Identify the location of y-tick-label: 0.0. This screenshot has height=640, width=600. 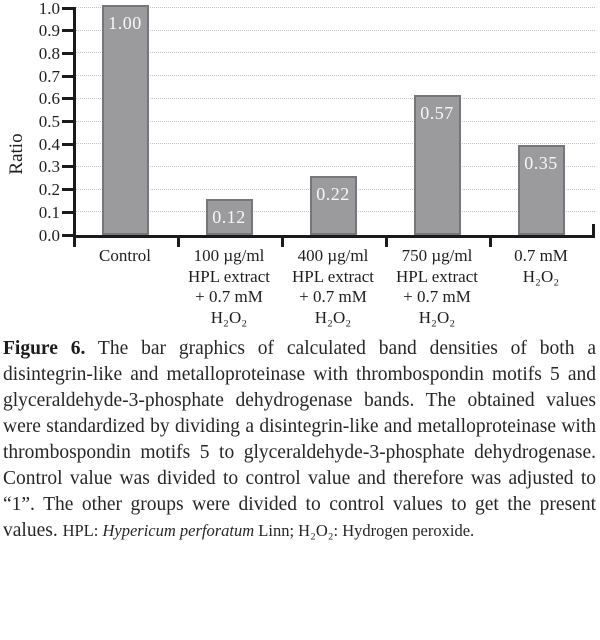
(49, 235).